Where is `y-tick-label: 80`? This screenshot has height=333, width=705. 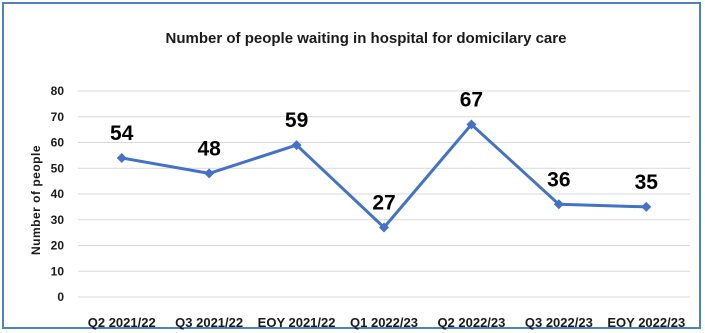 y-tick-label: 80 is located at coordinates (58, 91).